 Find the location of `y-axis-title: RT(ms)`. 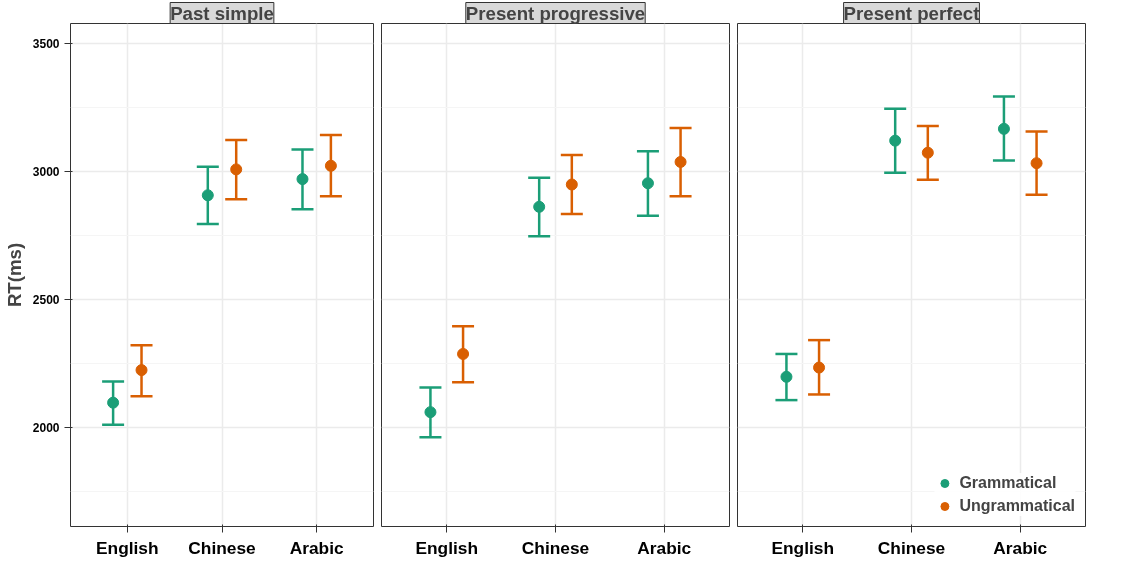

y-axis-title: RT(ms) is located at coordinates (14, 275).